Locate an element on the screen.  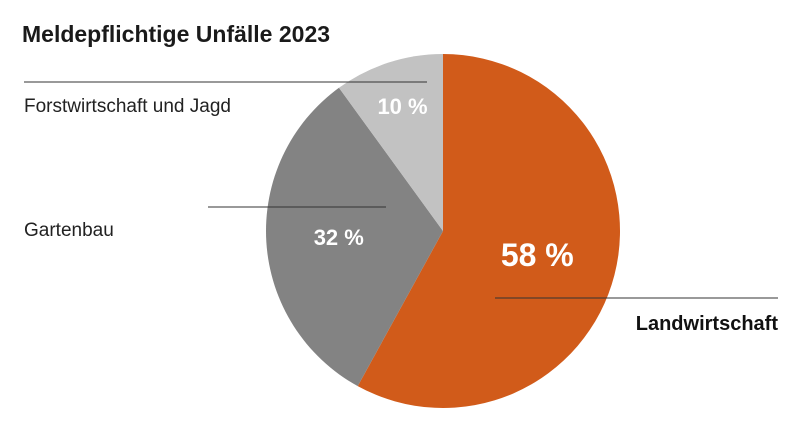
value-label-landwirtschaft: 58 % is located at coordinates (537, 255).